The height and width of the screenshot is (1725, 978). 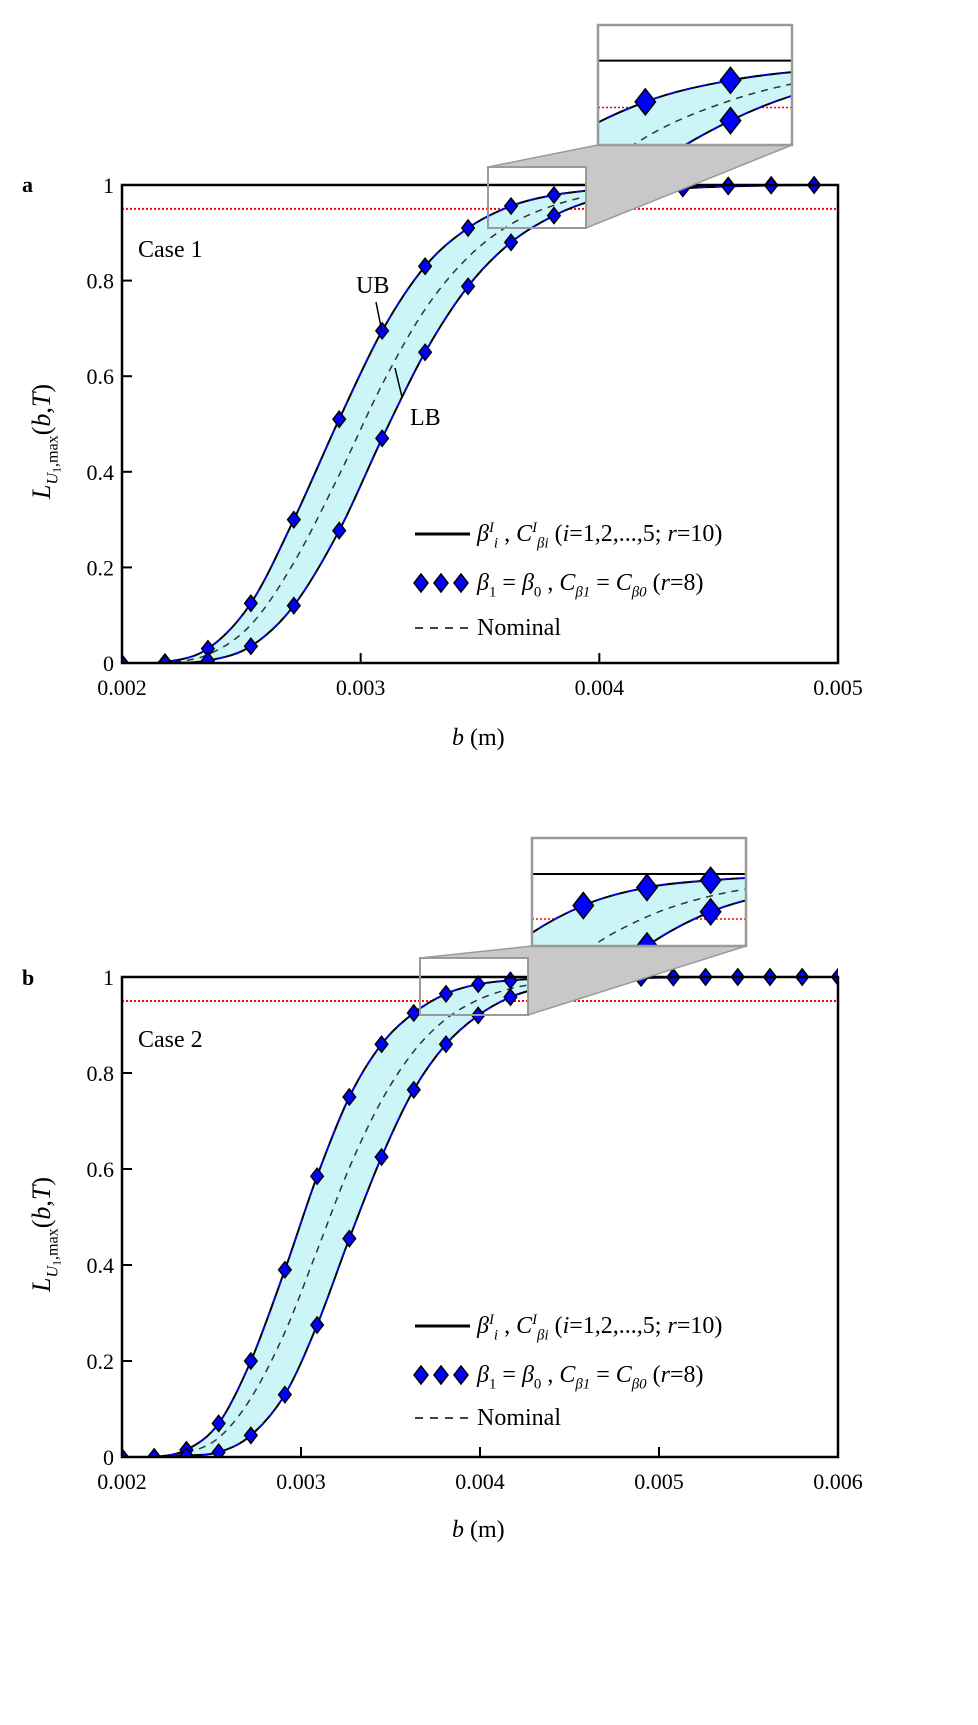 I want to click on legend-entry-label: βIi , CIβi (i=1,2,...,5; r=10), so click(x=599, y=536).